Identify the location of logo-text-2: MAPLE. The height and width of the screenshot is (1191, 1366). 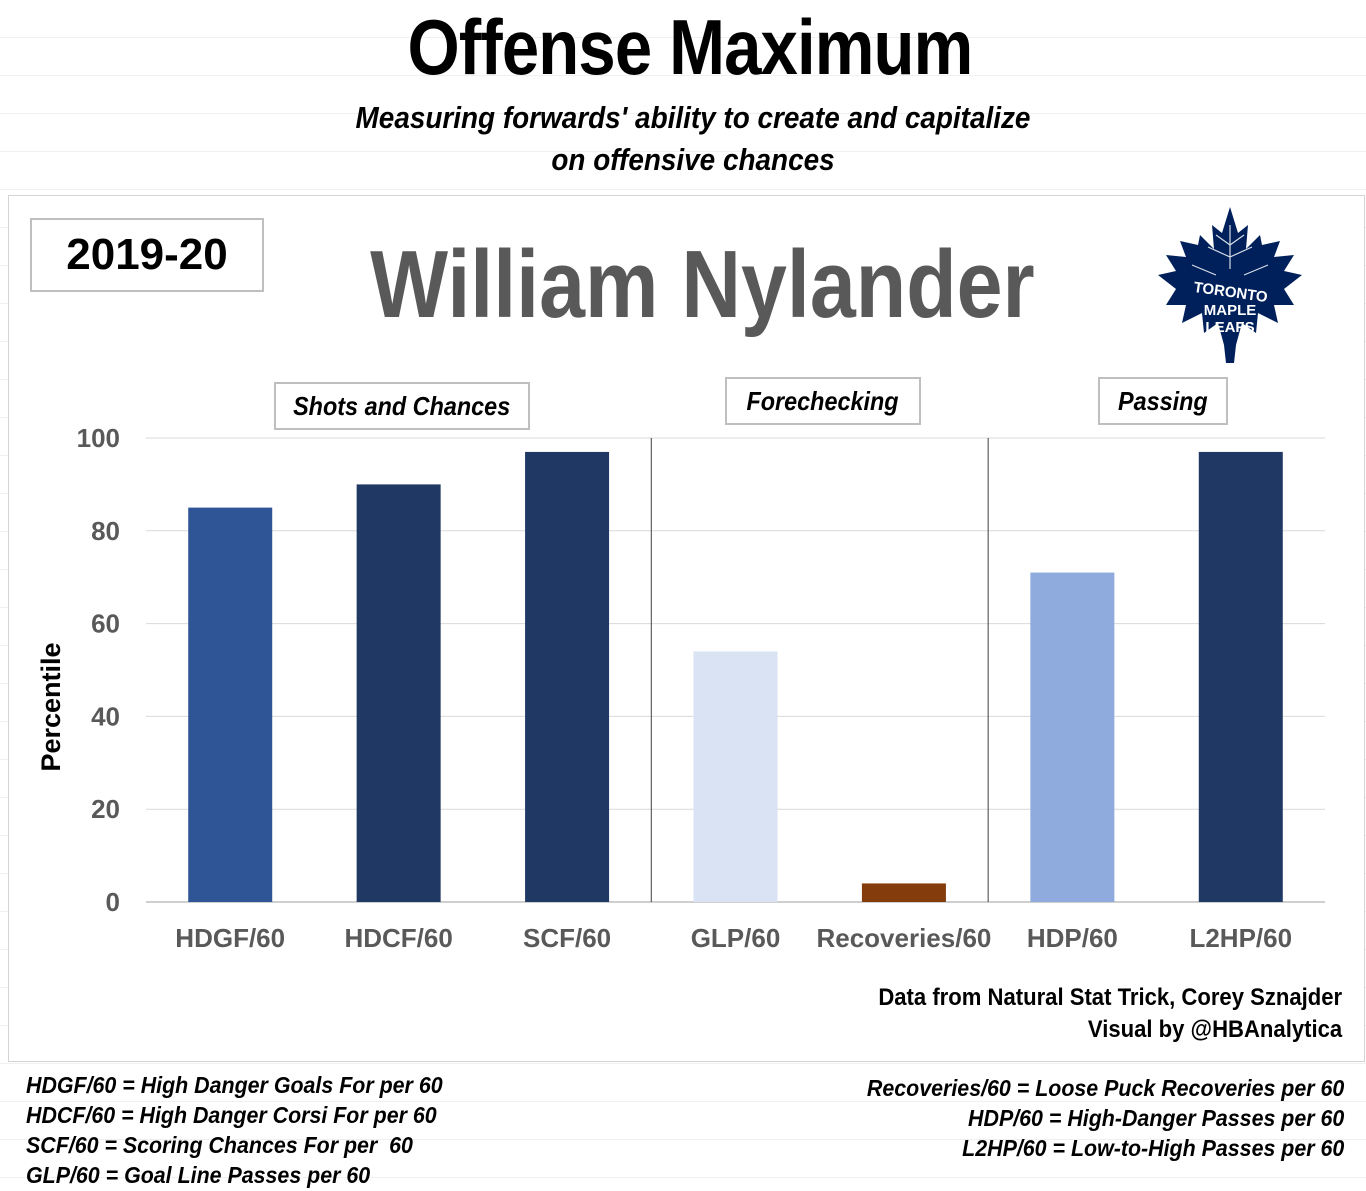
(1230, 310).